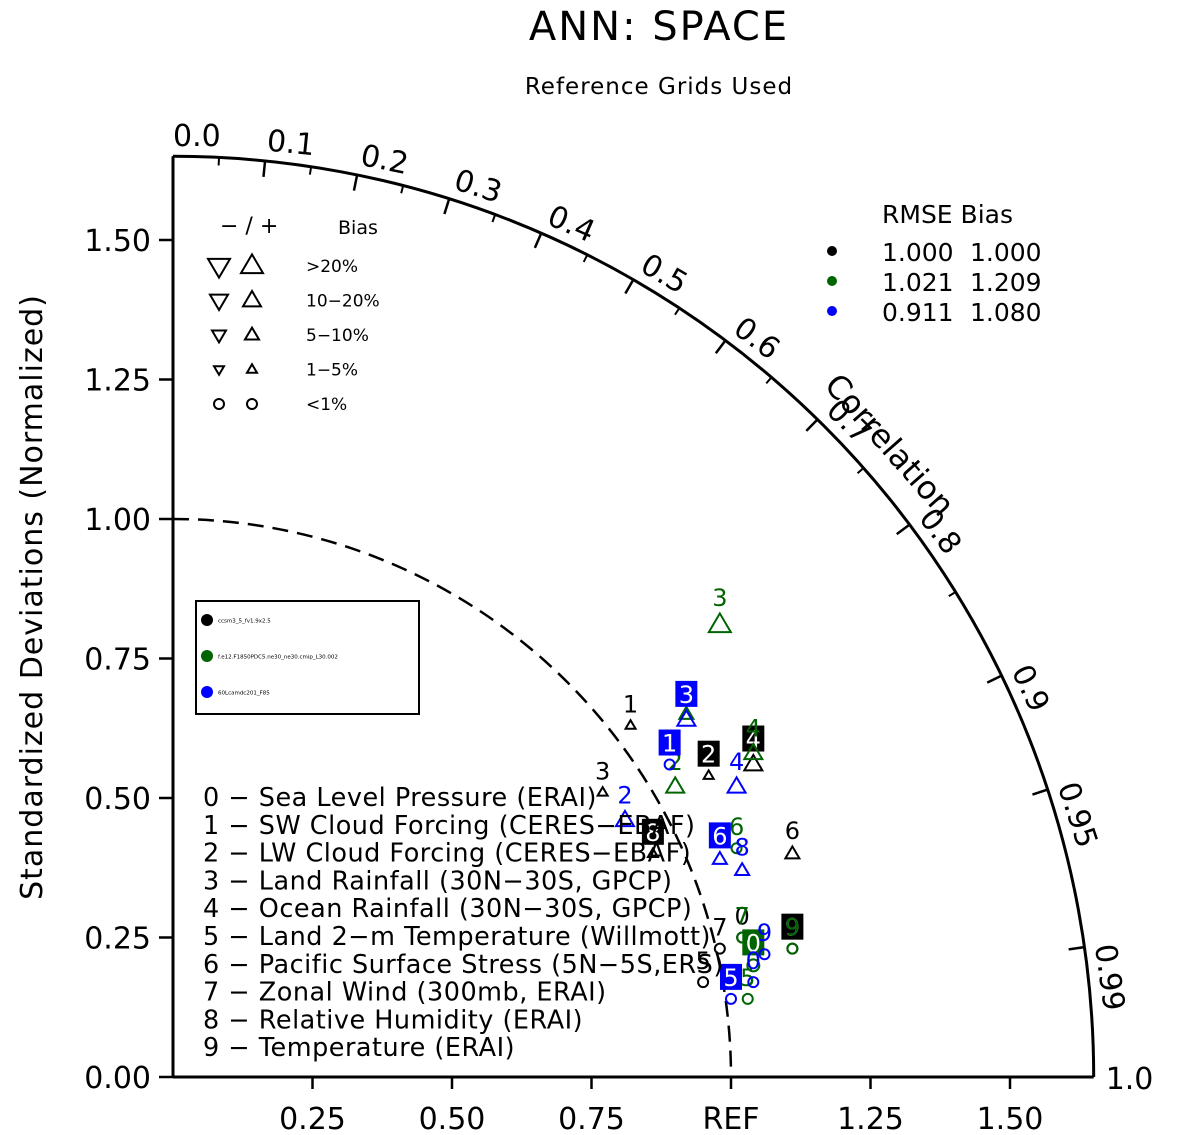  Describe the element at coordinates (400, 798) in the screenshot. I see `variable-list-item: 0 − Sea Level Pressure (ERAI)` at that location.